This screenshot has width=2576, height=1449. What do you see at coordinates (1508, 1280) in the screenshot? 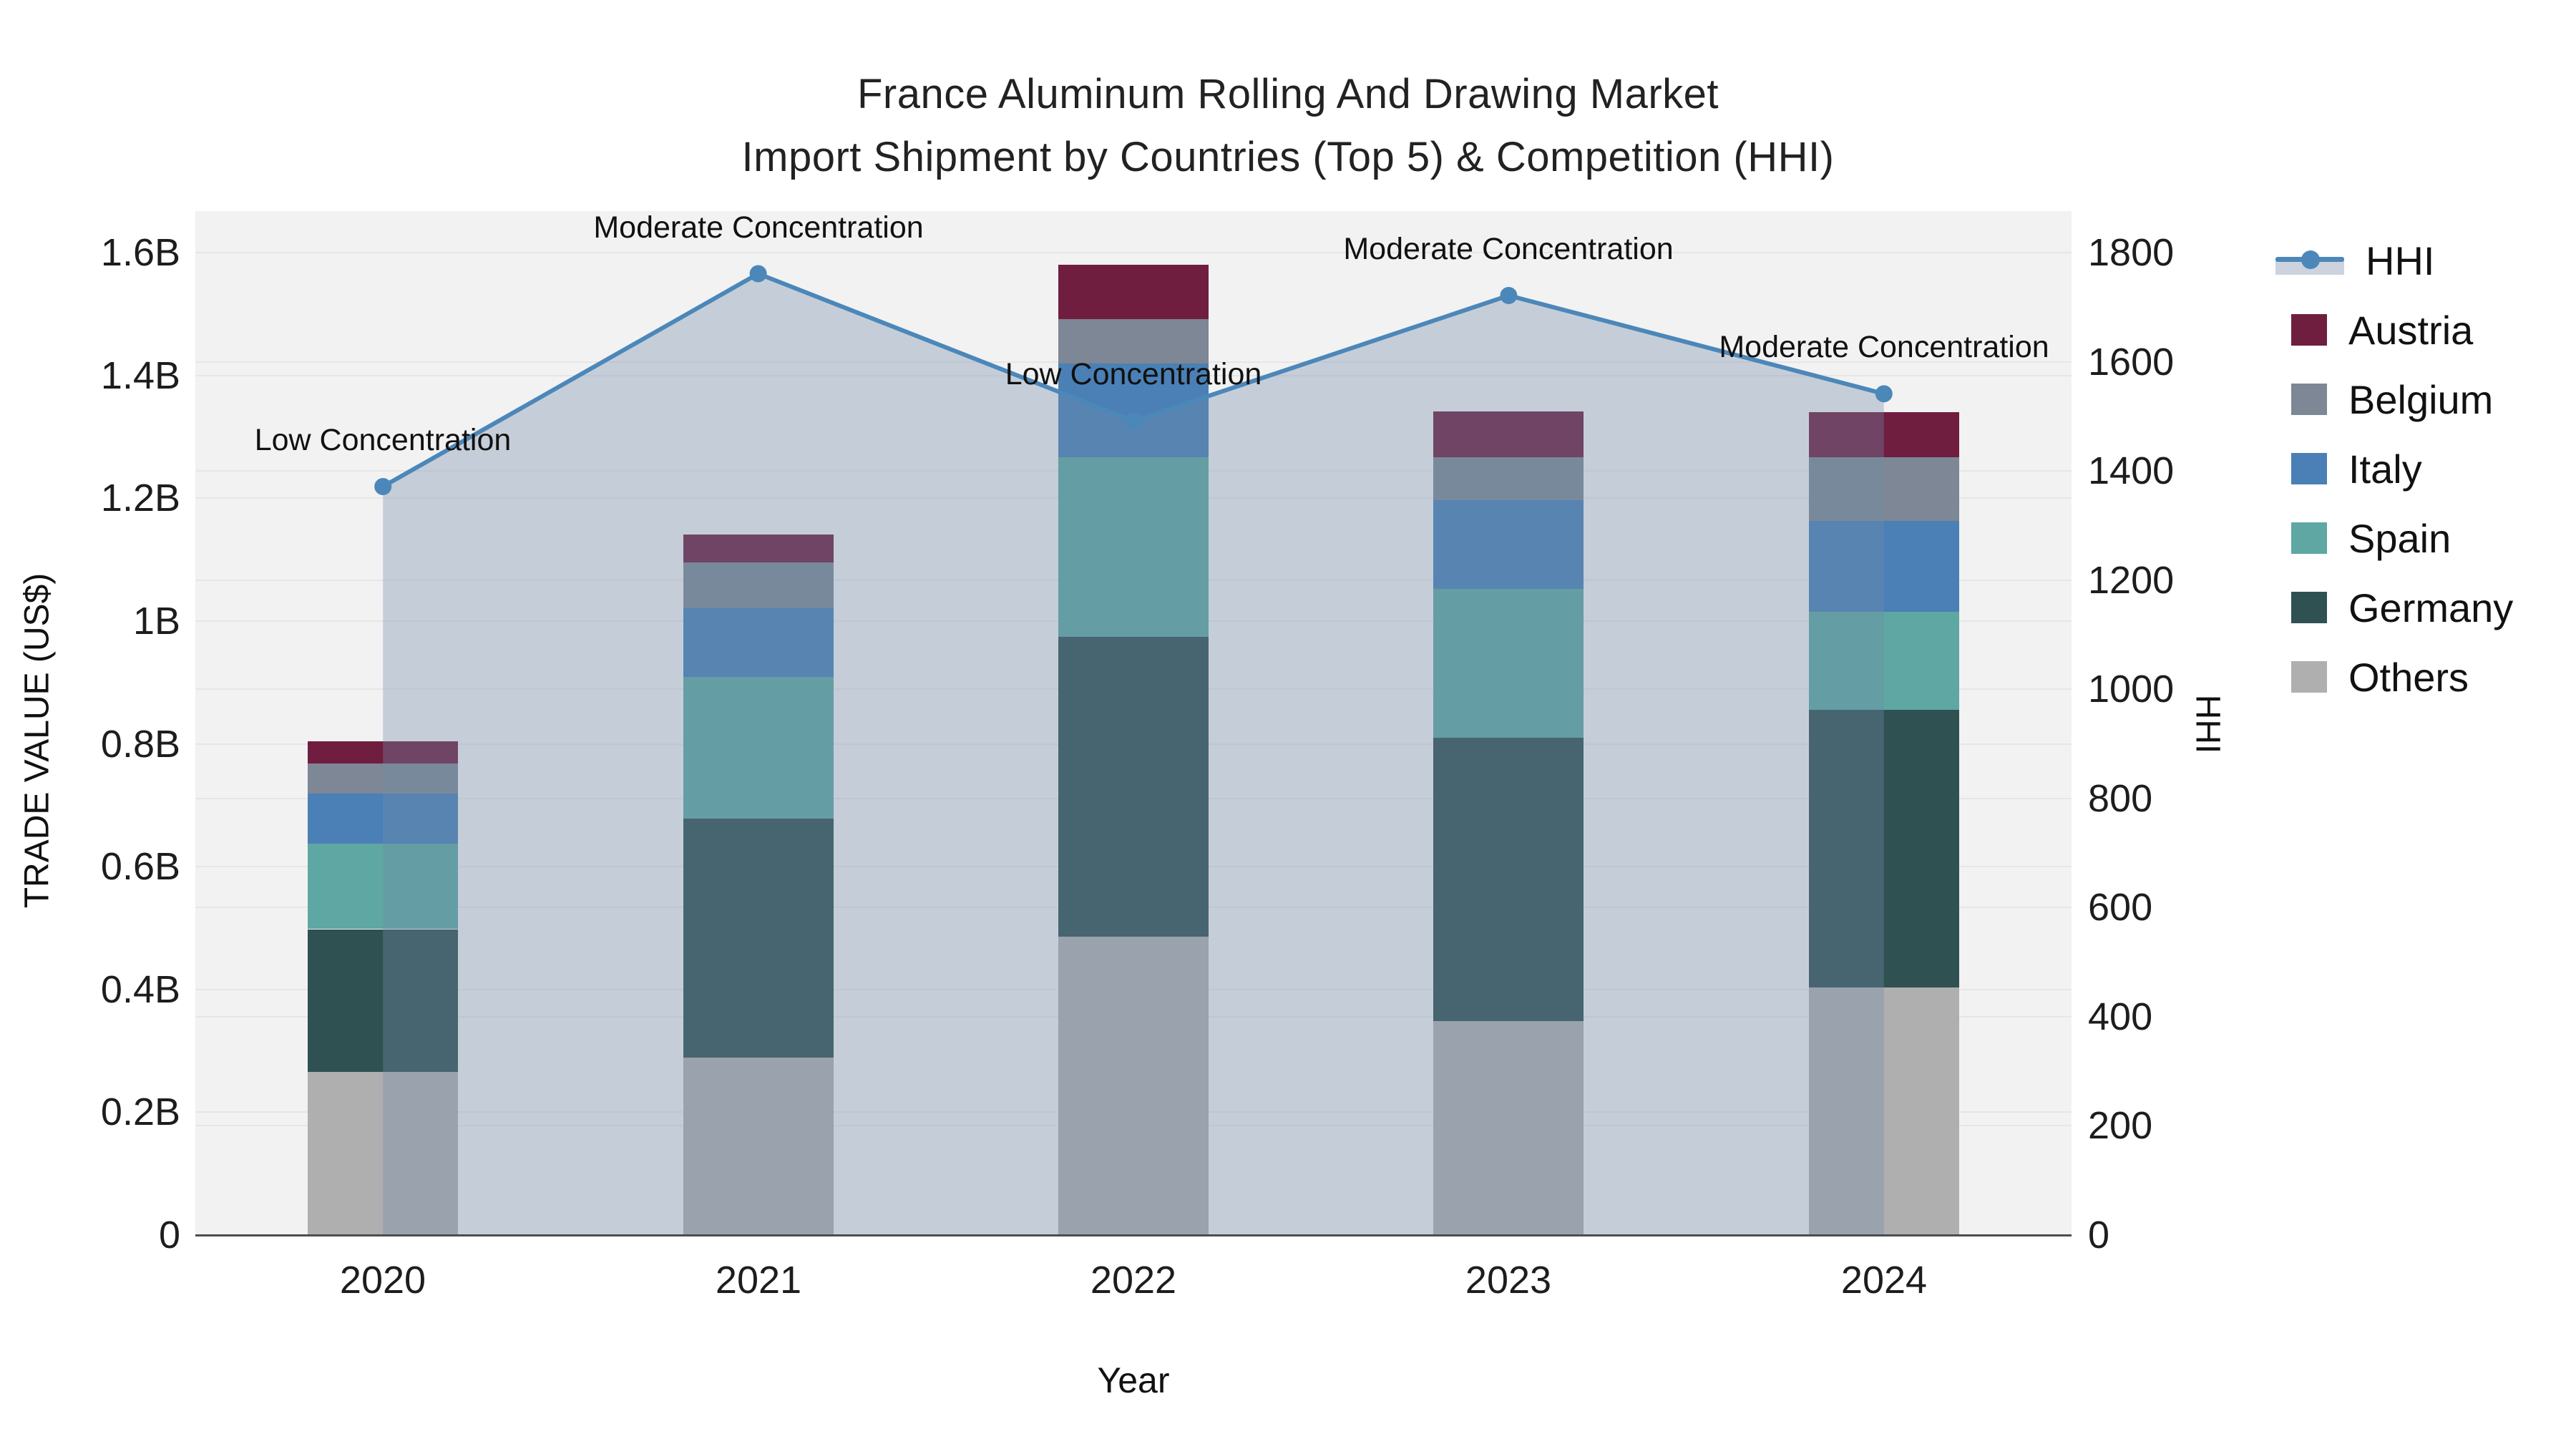
I see `x-tick-label-2023: 2023` at bounding box center [1508, 1280].